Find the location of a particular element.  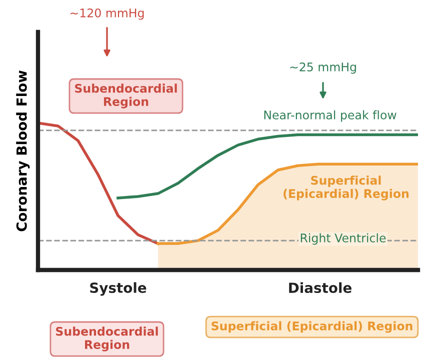

y-axis-title: Coronary Blood Flow is located at coordinates (23, 151).